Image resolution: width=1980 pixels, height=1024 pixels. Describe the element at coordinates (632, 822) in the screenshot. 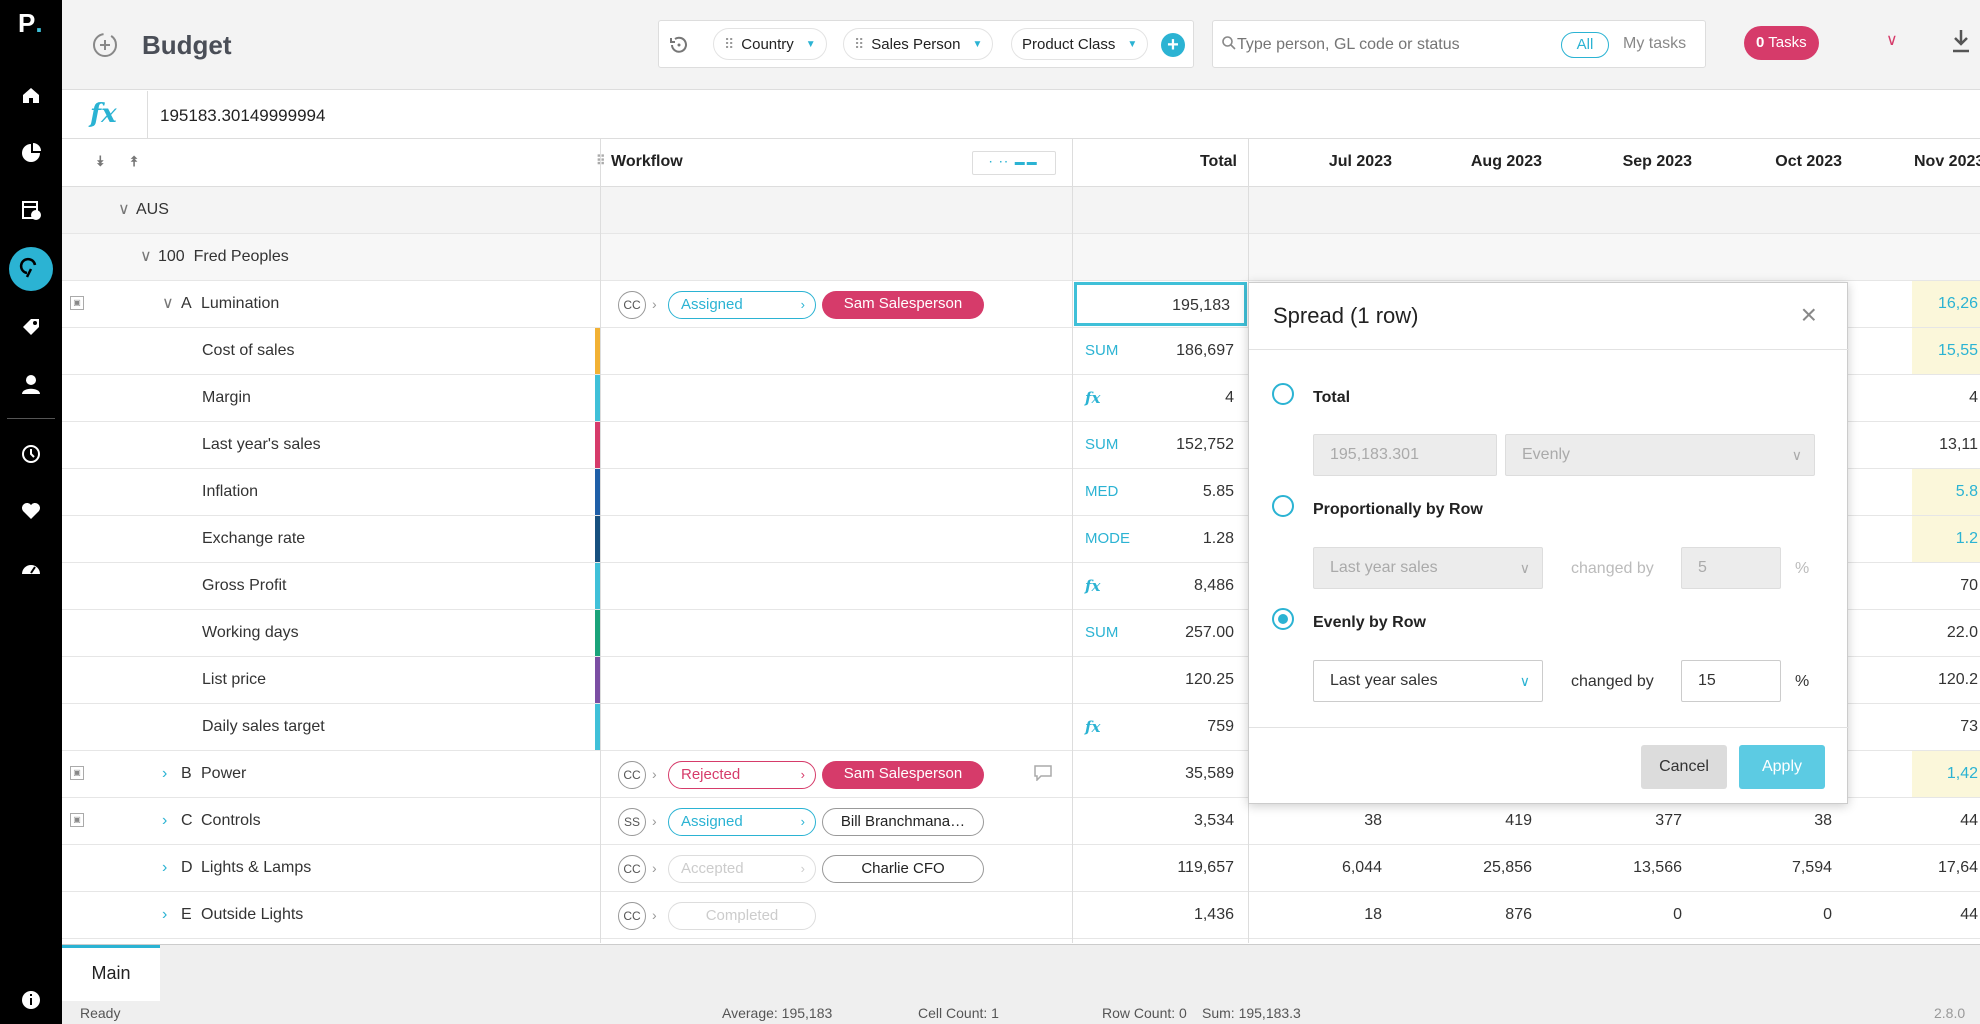

I see `ss-badge: SS` at that location.